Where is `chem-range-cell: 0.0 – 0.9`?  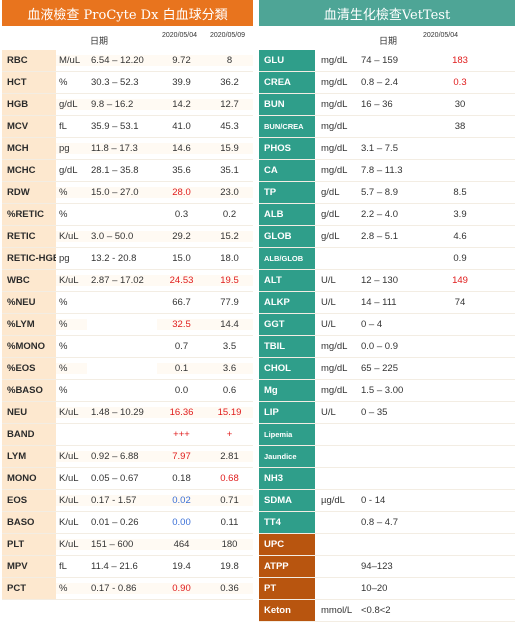 chem-range-cell: 0.0 – 0.9 is located at coordinates (379, 346).